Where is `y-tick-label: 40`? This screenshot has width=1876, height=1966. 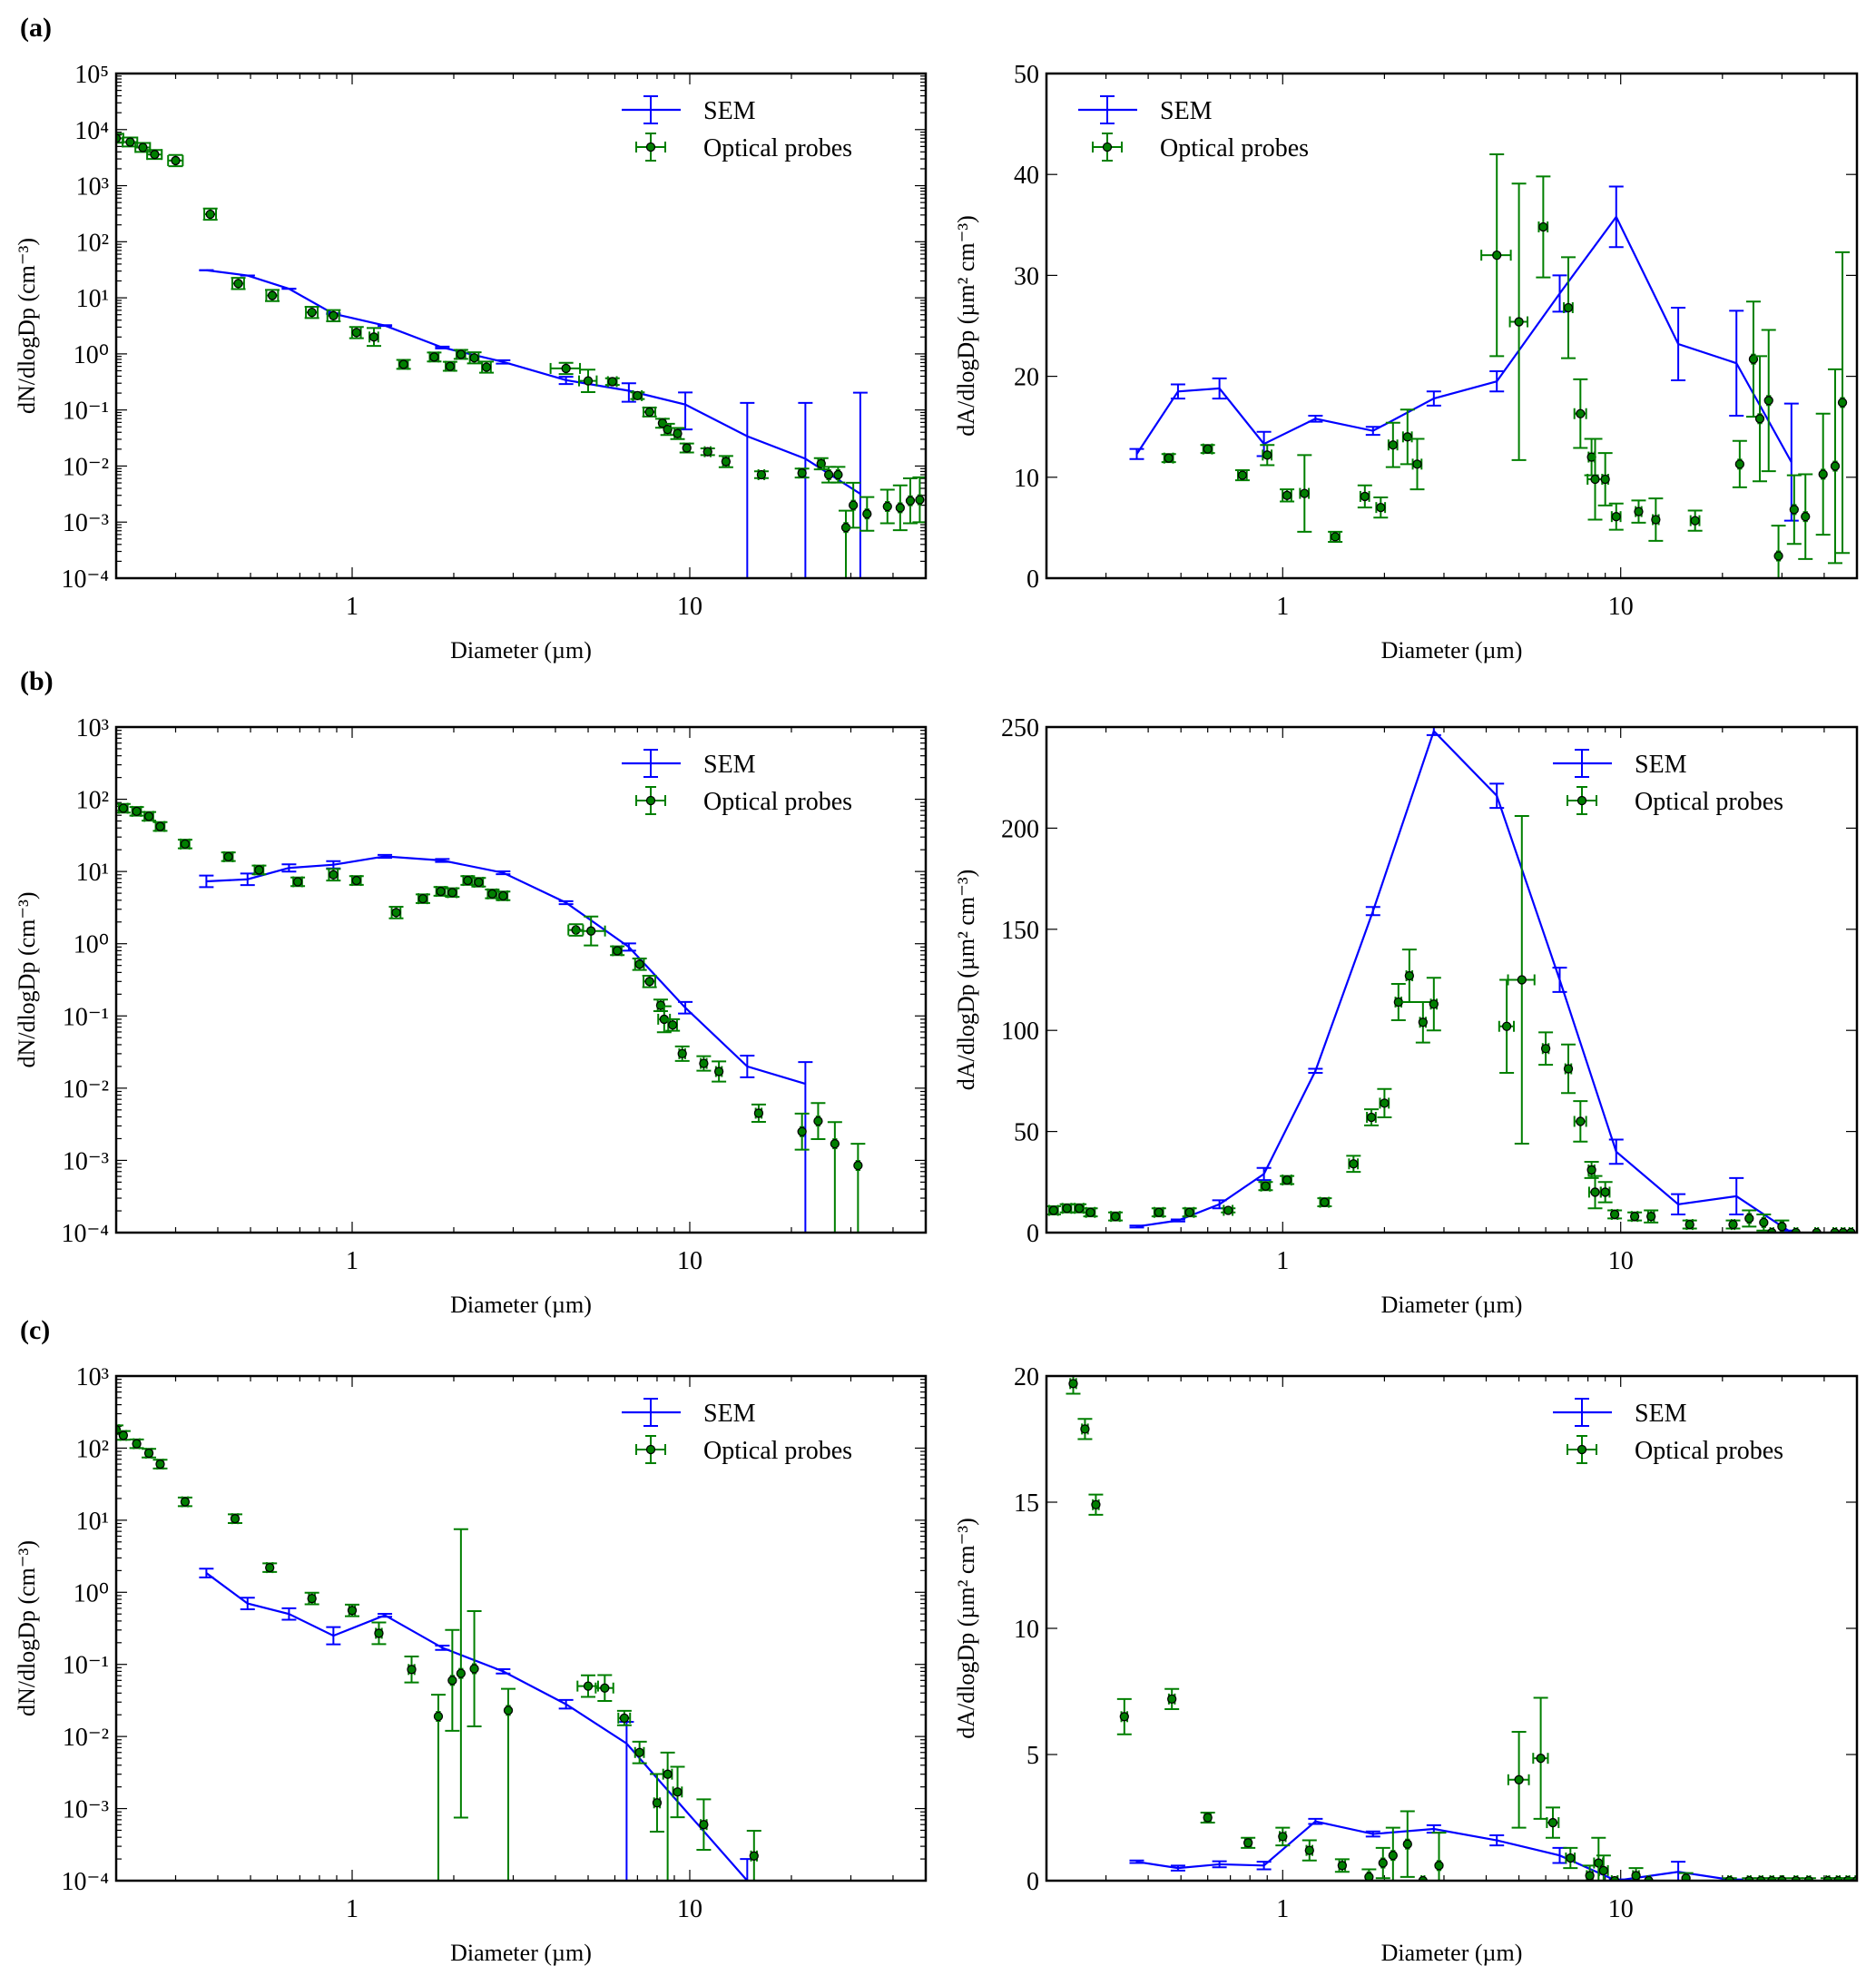
y-tick-label: 40 is located at coordinates (1026, 176).